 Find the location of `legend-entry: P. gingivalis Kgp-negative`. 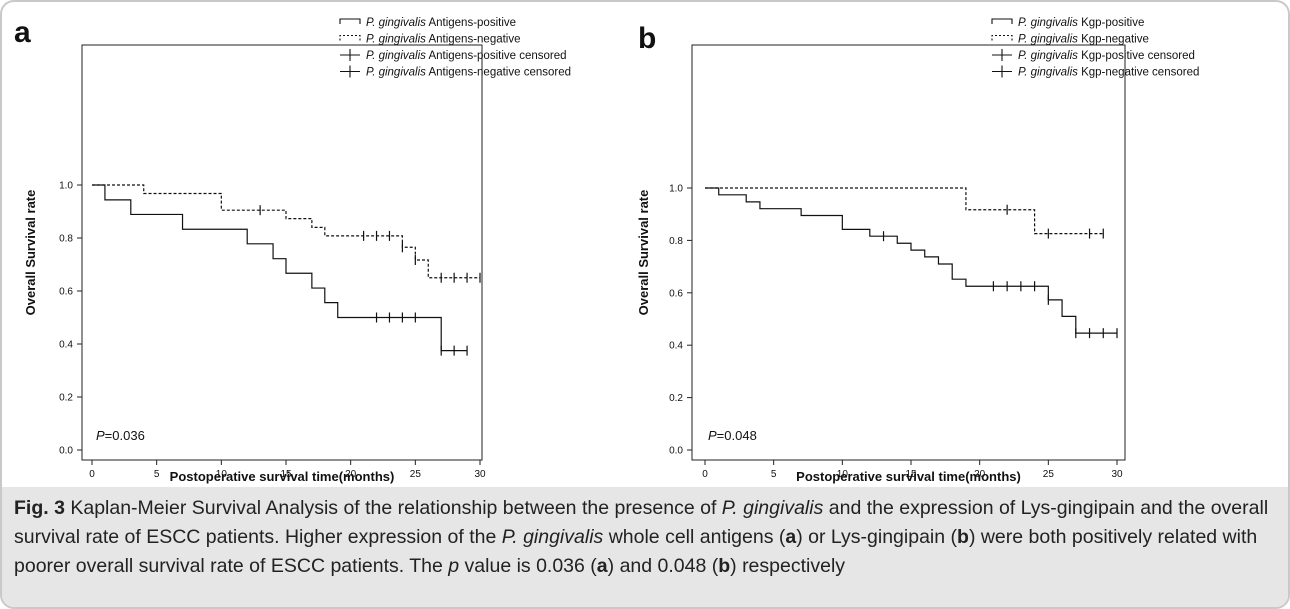

legend-entry: P. gingivalis Kgp-negative is located at coordinates (1083, 40).